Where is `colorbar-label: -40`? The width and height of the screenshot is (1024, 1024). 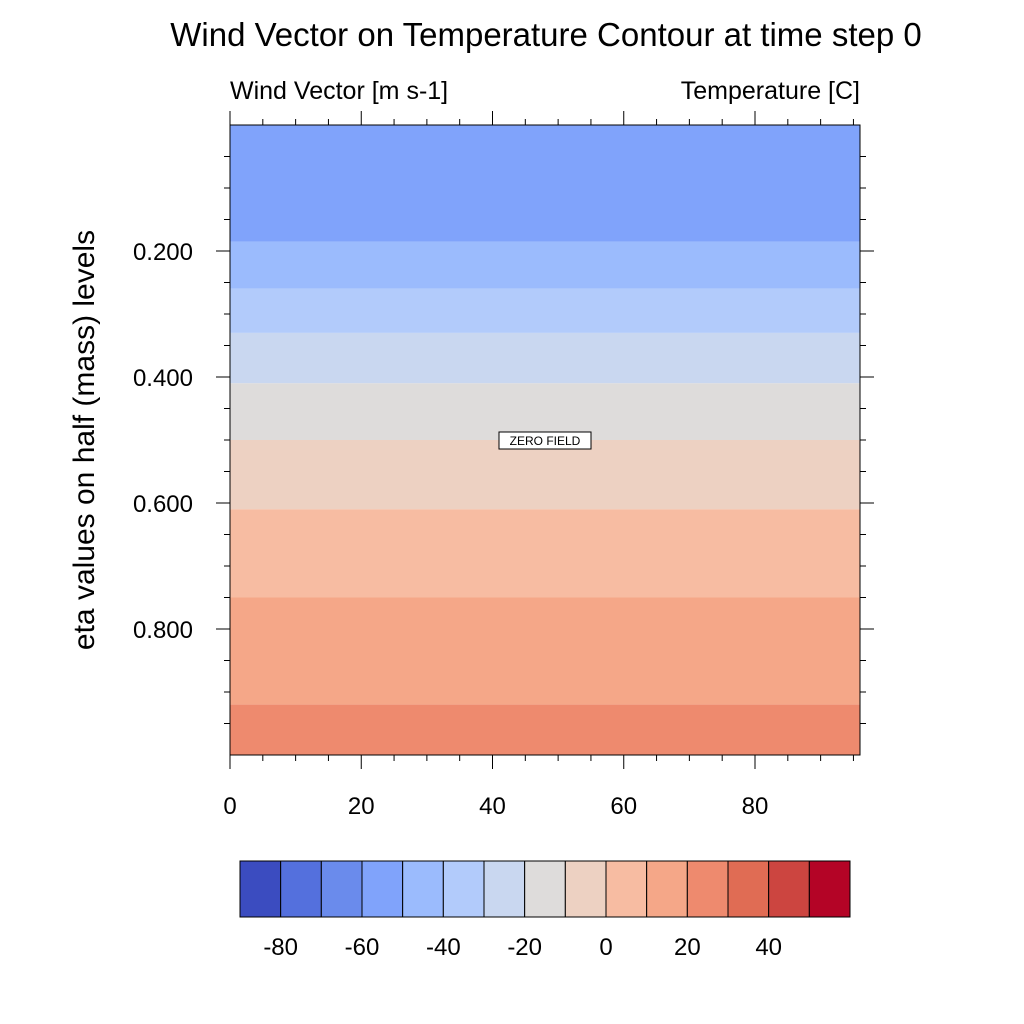 colorbar-label: -40 is located at coordinates (443, 947).